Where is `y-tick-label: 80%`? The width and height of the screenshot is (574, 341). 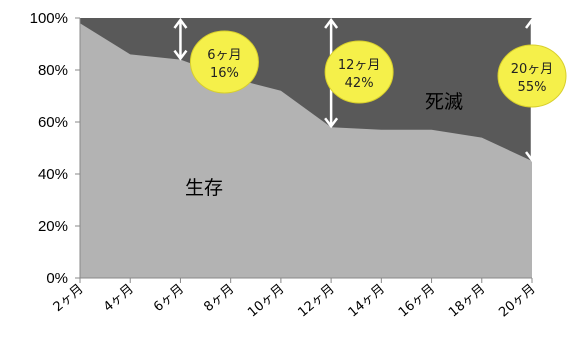 y-tick-label: 80% is located at coordinates (53, 70).